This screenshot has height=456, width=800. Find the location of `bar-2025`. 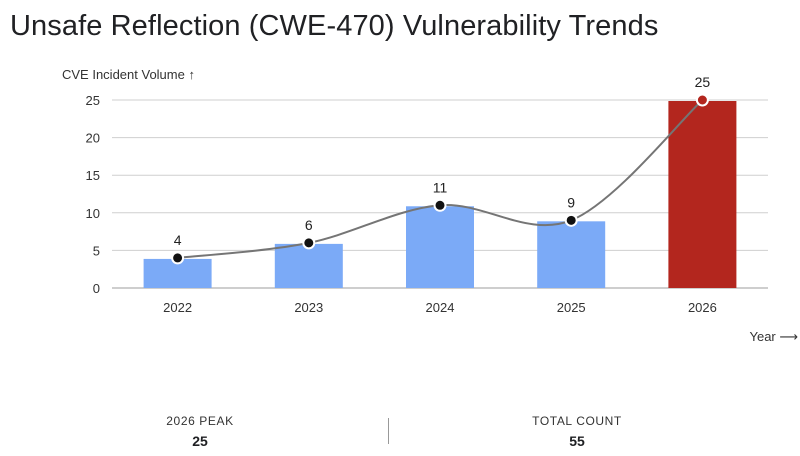

bar-2025 is located at coordinates (571, 254).